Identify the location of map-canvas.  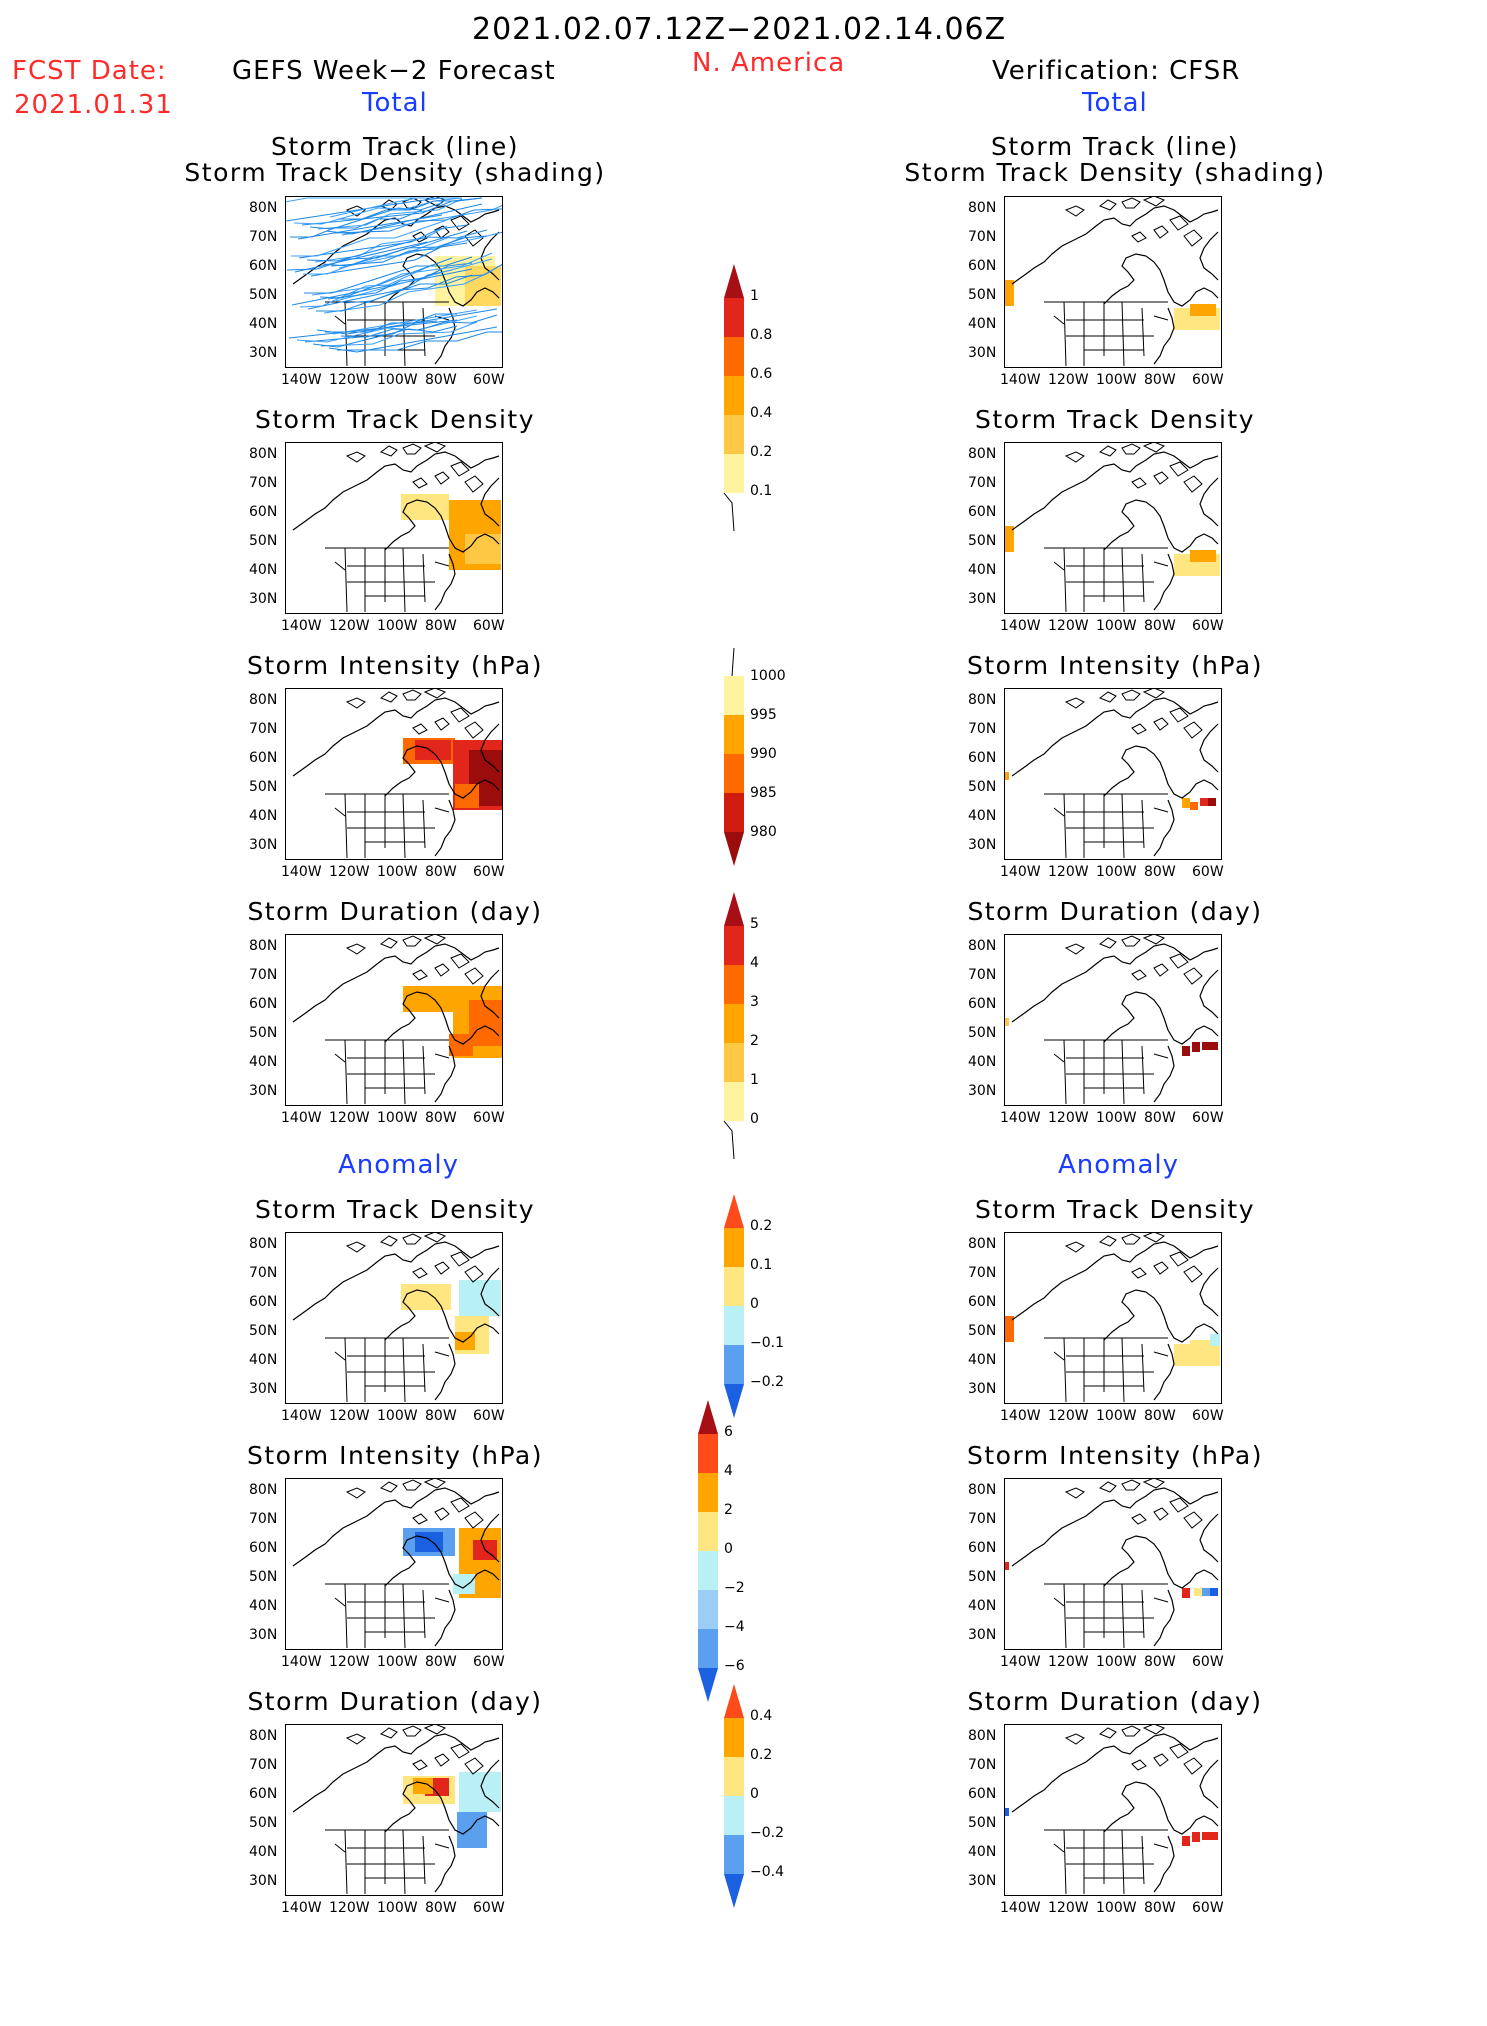
(394, 1020).